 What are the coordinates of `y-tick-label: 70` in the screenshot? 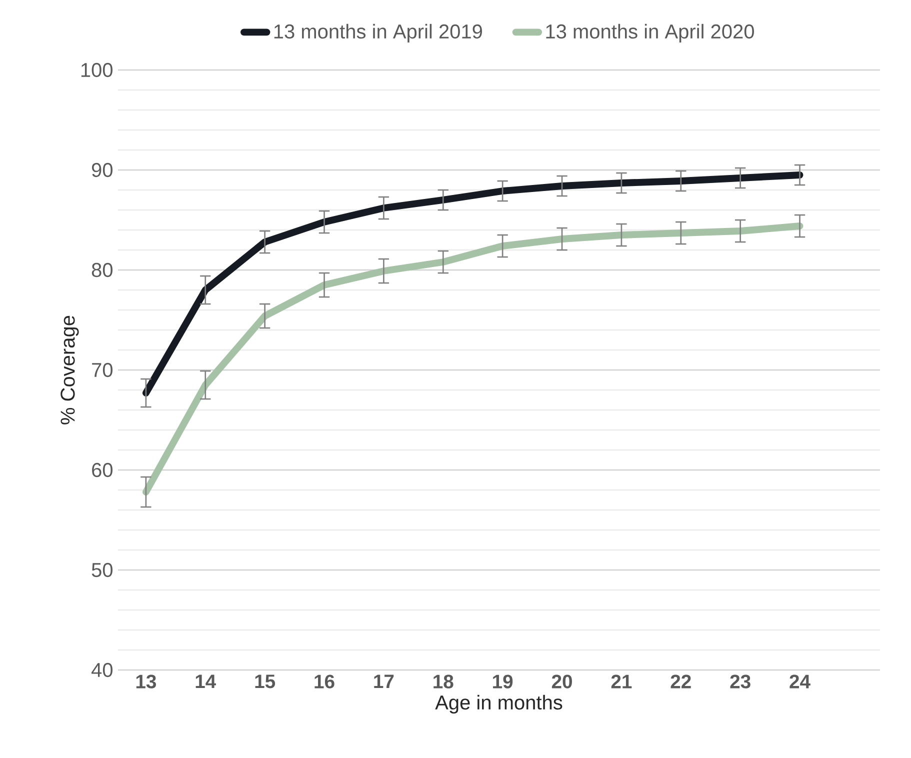 It's located at (102, 370).